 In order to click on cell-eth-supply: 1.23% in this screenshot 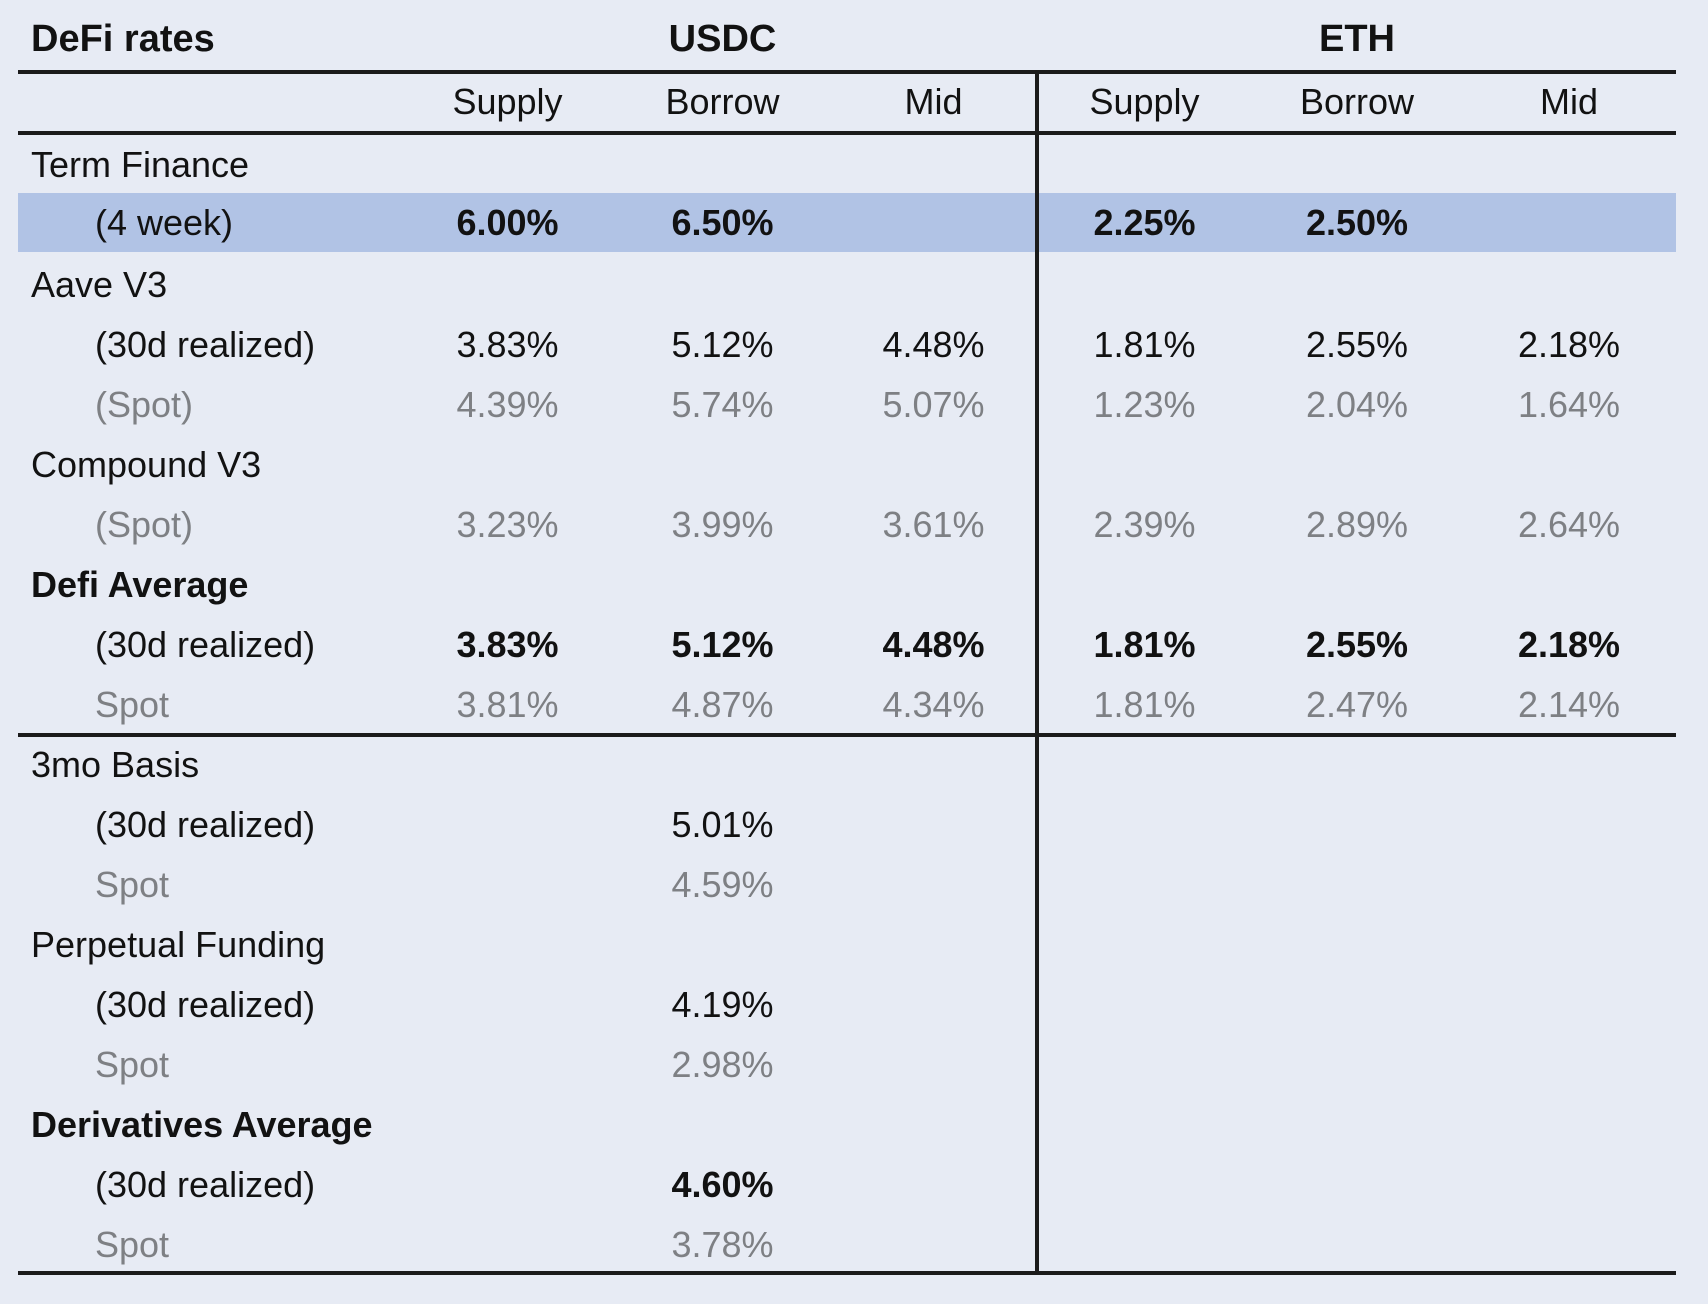, I will do `click(1144, 404)`.